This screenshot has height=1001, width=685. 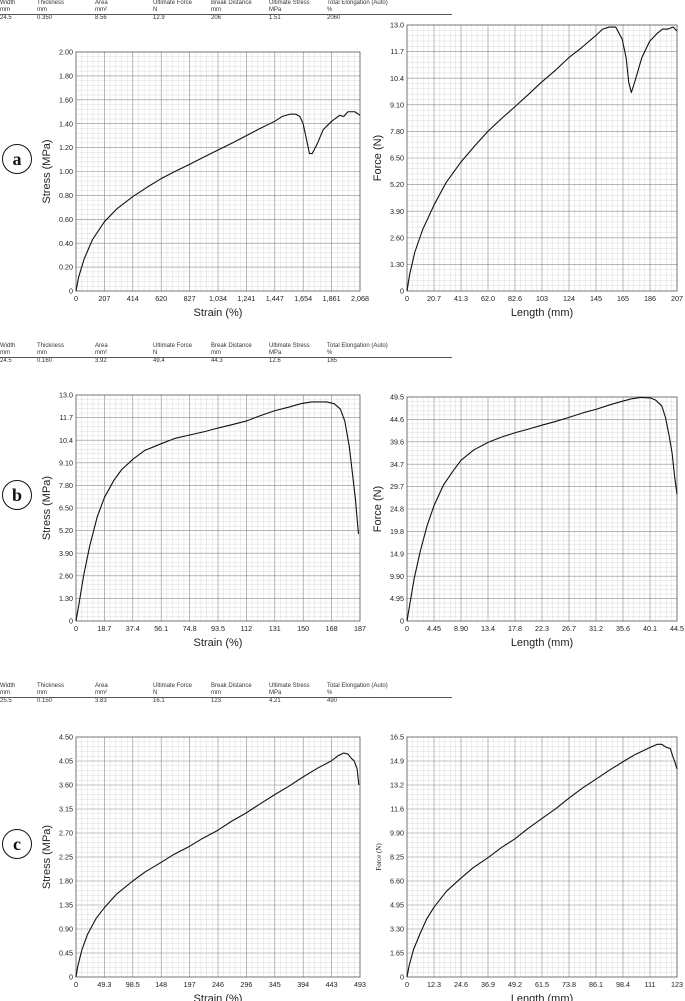 What do you see at coordinates (397, 953) in the screenshot?
I see `y-tick-label: 1.65` at bounding box center [397, 953].